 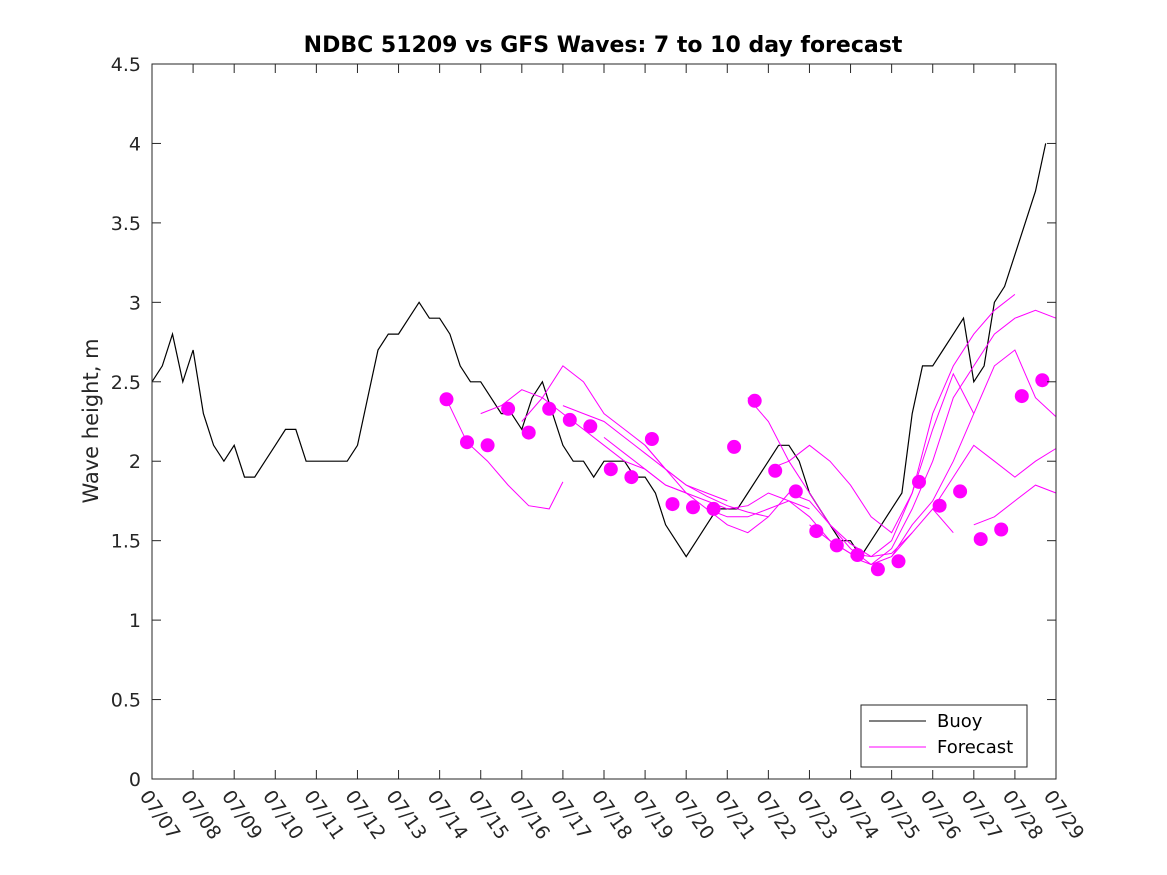 What do you see at coordinates (135, 780) in the screenshot?
I see `y-tick-label: 0` at bounding box center [135, 780].